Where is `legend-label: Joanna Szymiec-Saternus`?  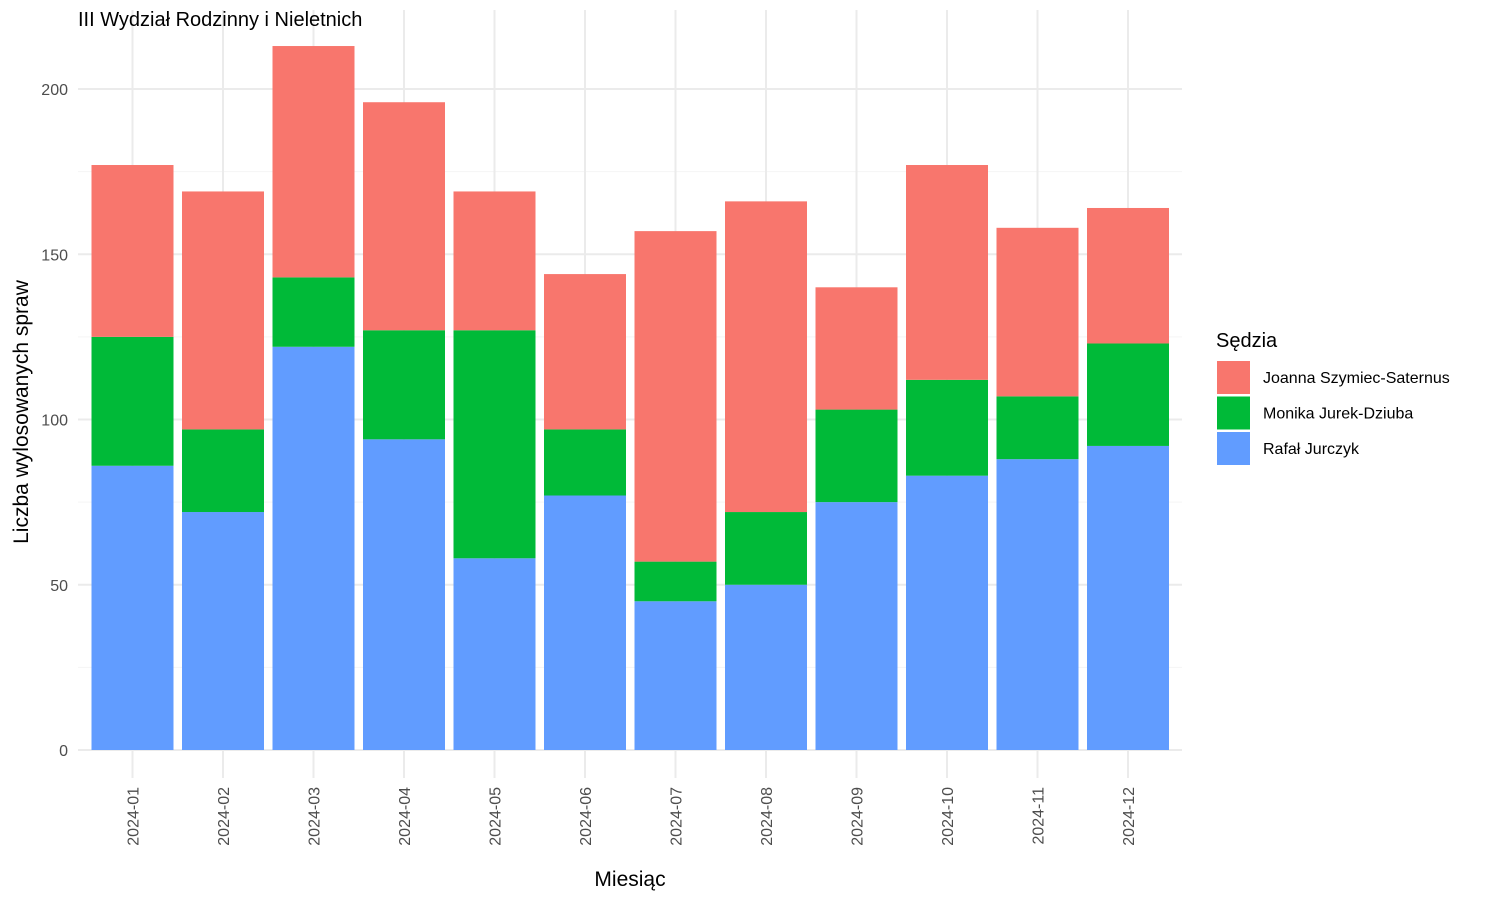 legend-label: Joanna Szymiec-Saternus is located at coordinates (1356, 378).